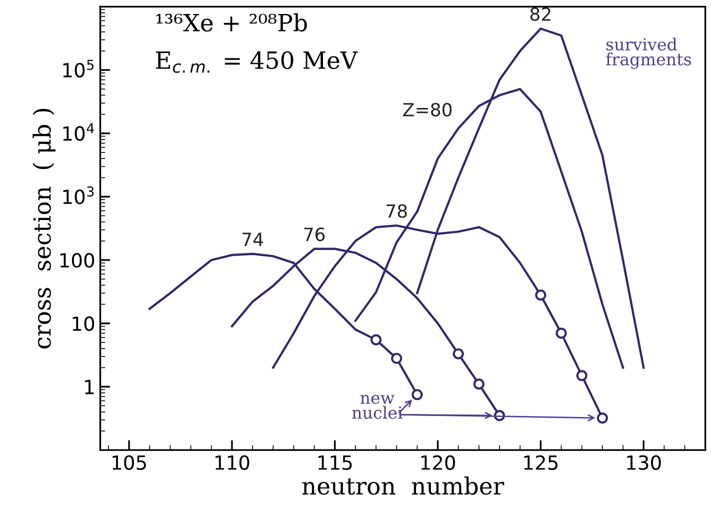 Image resolution: width=711 pixels, height=512 pixels. I want to click on y-tick-label: 10$^{4}$, so click(78, 132).